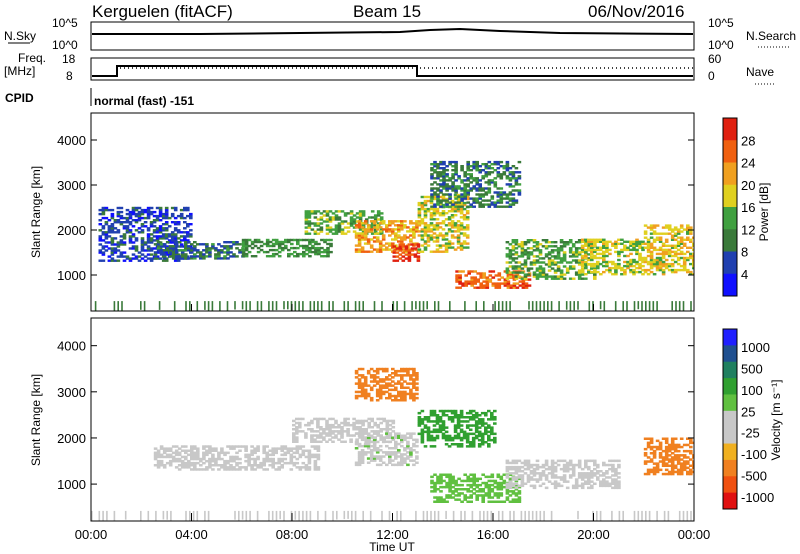 The width and height of the screenshot is (800, 554). I want to click on colorbar-tick-label: 500, so click(752, 368).